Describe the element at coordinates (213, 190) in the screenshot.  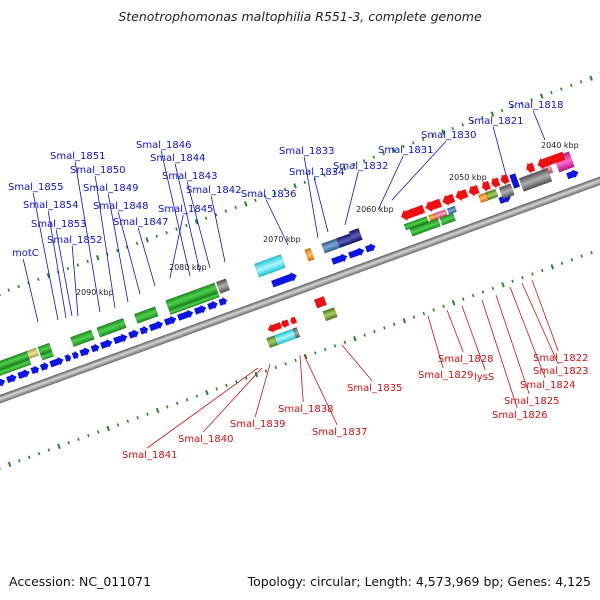
I see `gene-label-smal-1842: Smal_1842` at that location.